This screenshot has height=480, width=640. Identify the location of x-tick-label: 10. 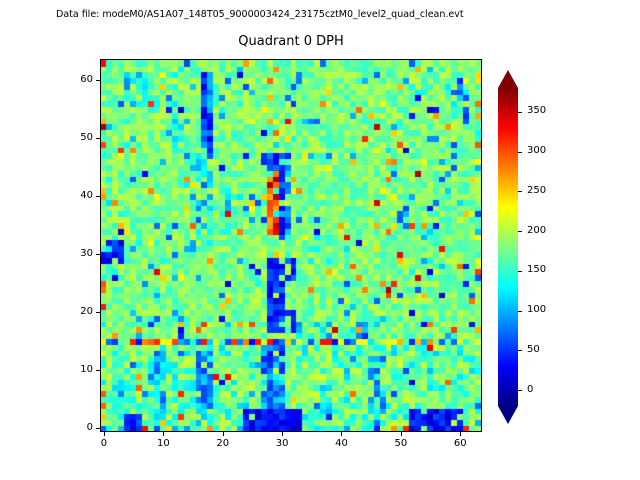
(163, 443).